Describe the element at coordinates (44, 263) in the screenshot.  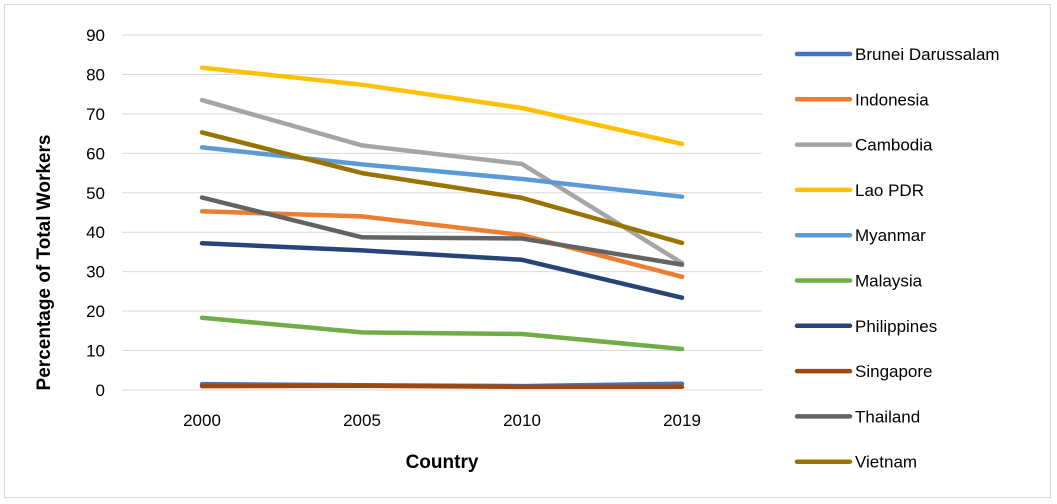
I see `y-axis-title: Percentage of Total Workers` at that location.